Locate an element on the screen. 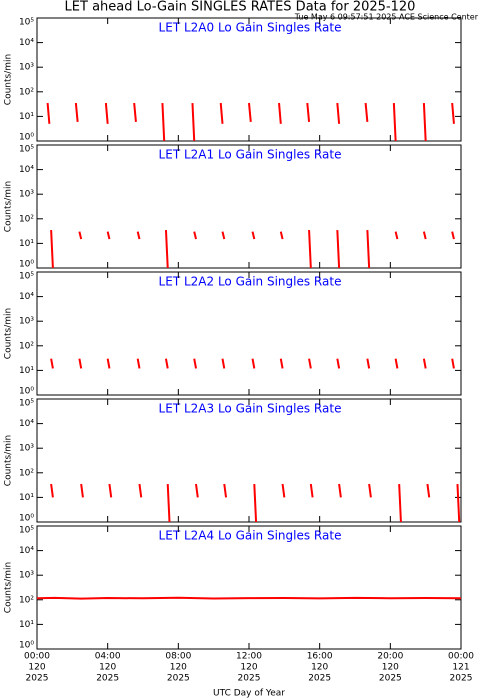 The height and width of the screenshot is (700, 481). x-tick-label: 16:00 is located at coordinates (320, 657).